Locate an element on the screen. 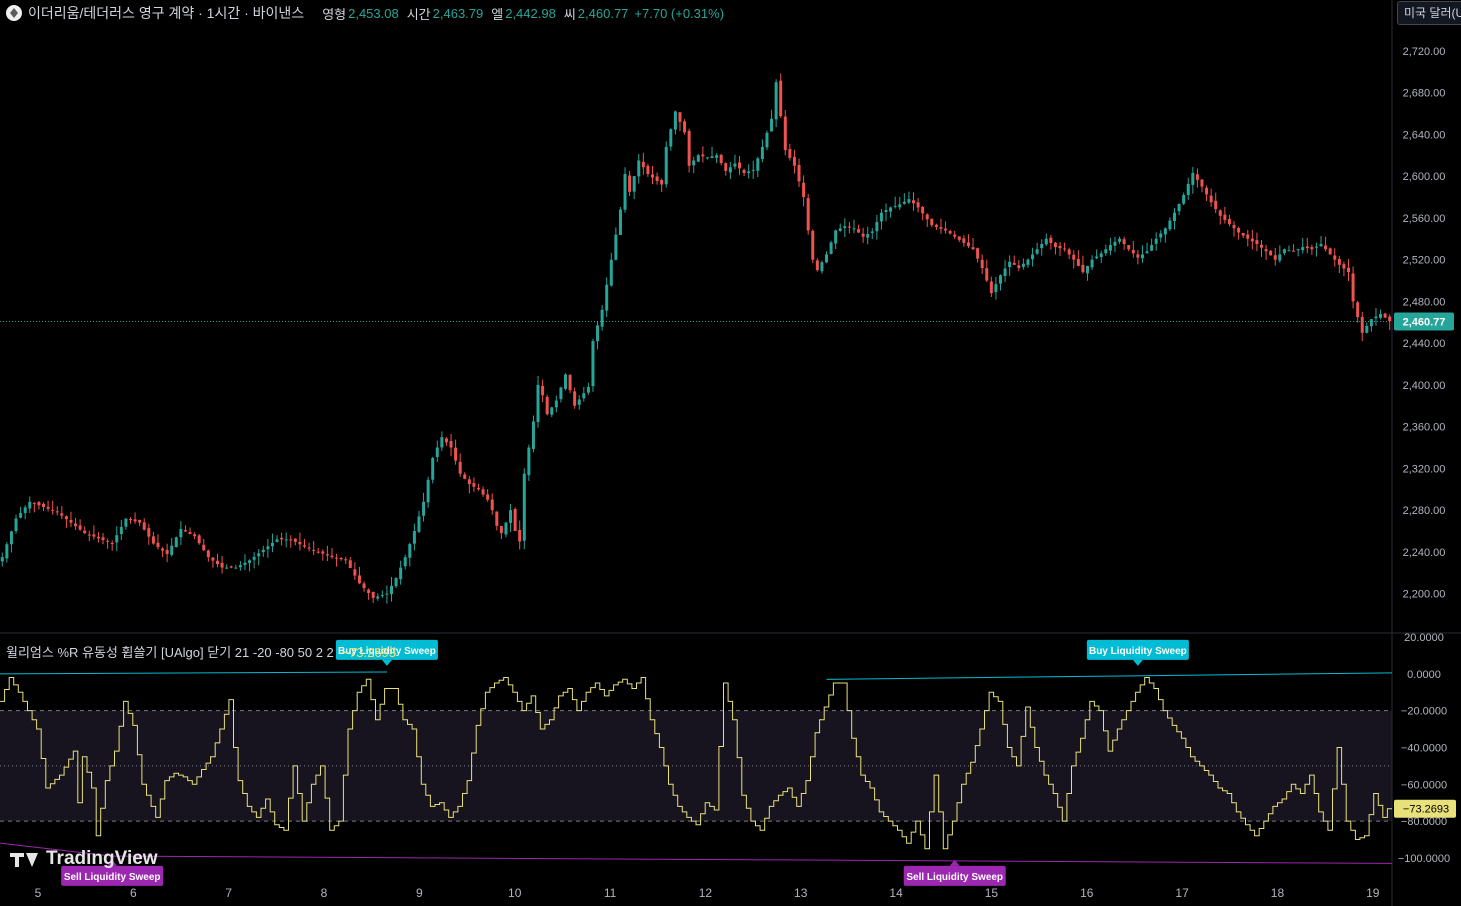 This screenshot has height=906, width=1461. symbol-title: 이더리움/테더러스 영구 계약 · 1시간 · 바이낸스 is located at coordinates (166, 13).